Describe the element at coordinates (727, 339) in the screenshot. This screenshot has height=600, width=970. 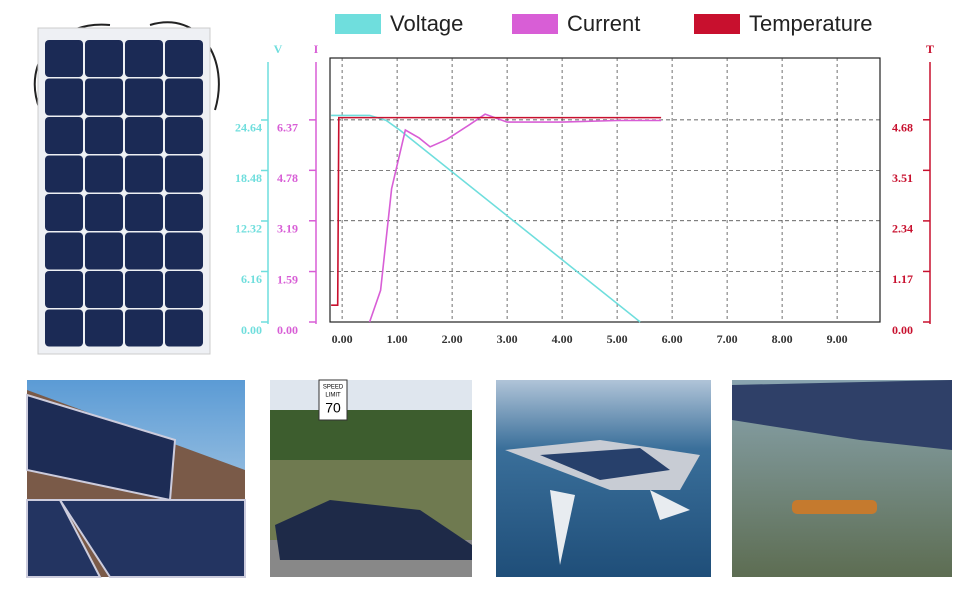
I see `x-tick-label: 7.00` at that location.